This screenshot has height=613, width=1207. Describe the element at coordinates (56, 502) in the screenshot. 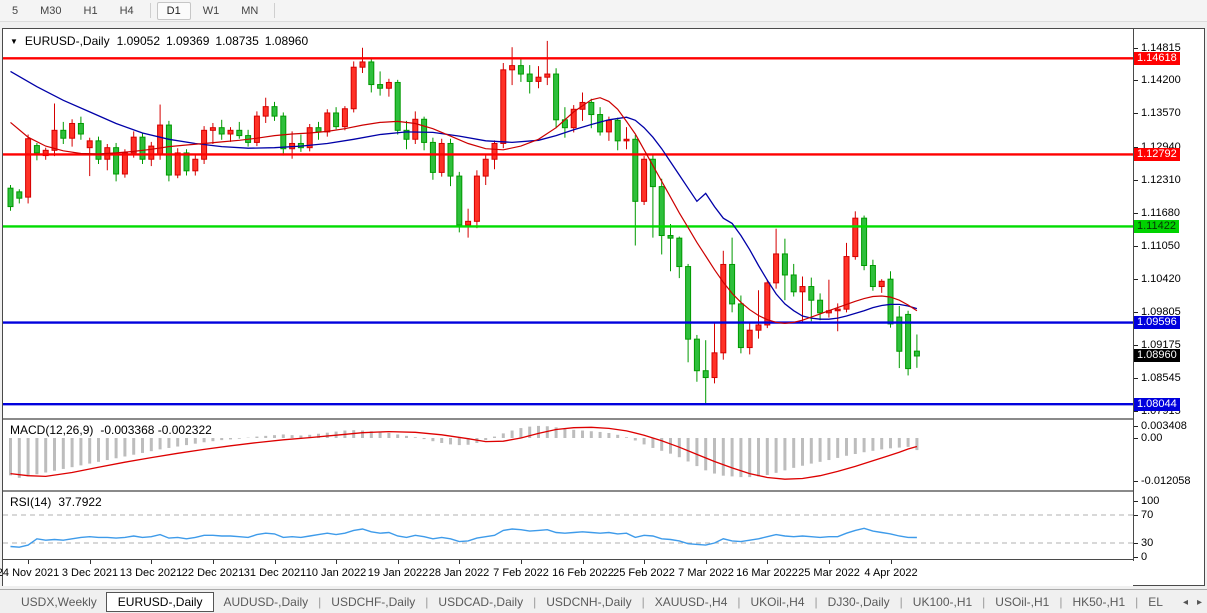

I see `rsi-label-row: RSI(14) 37.7922` at that location.